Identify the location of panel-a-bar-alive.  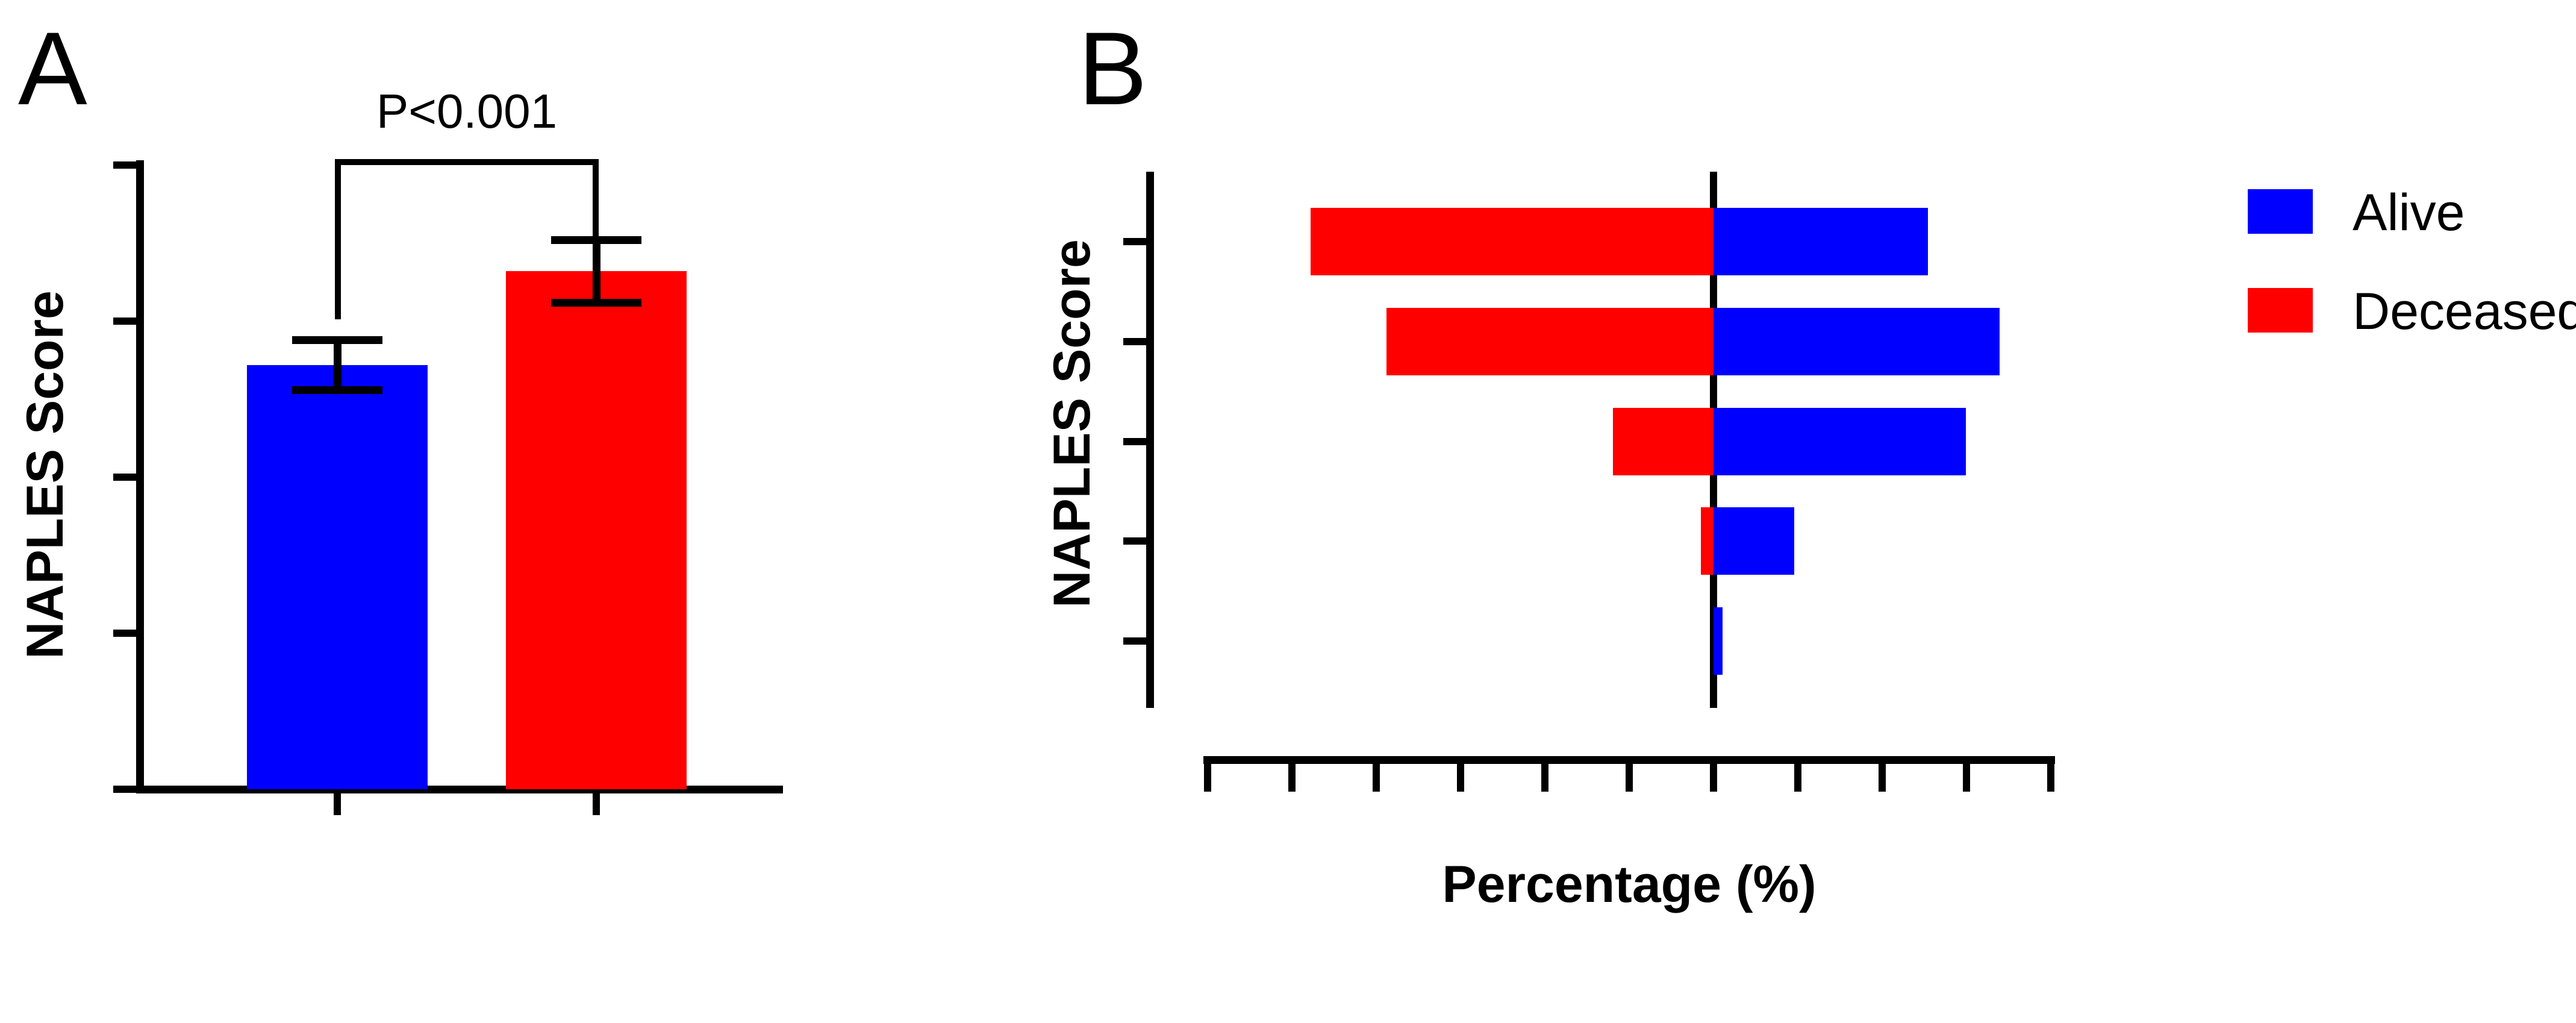
(337, 577).